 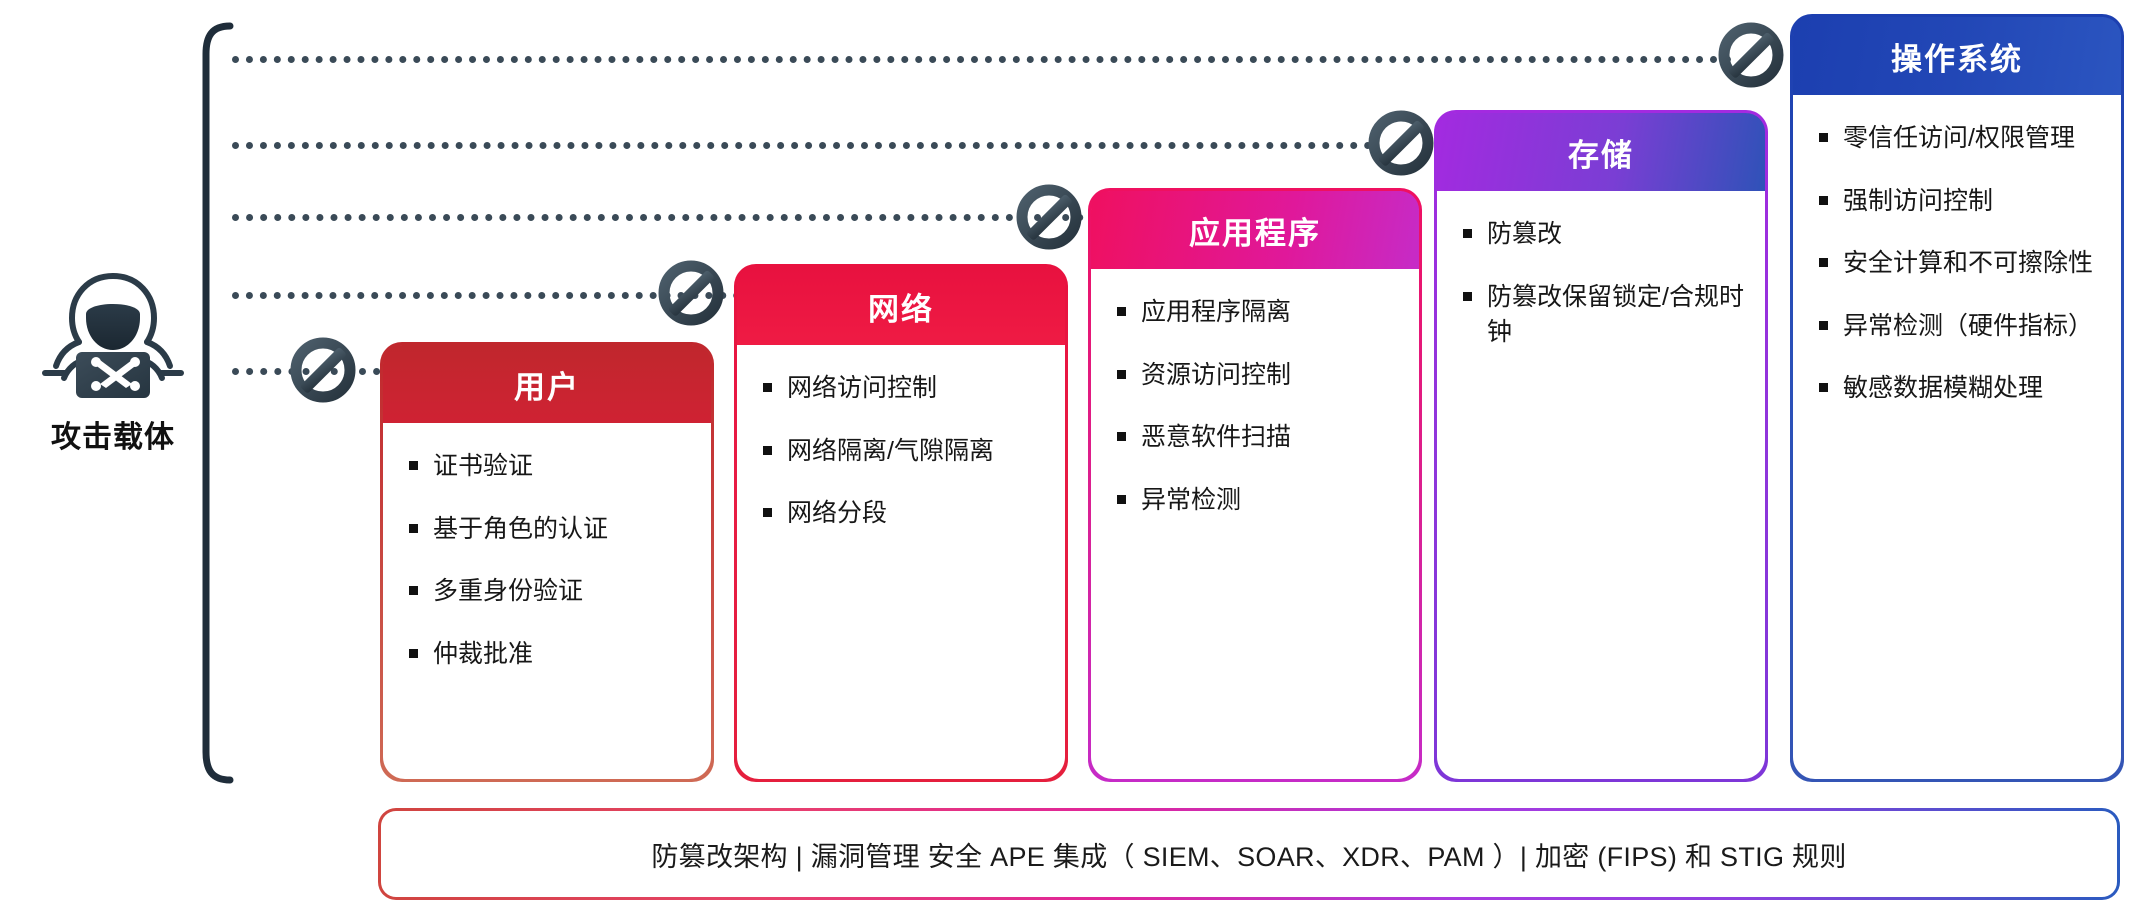 What do you see at coordinates (547, 387) in the screenshot?
I see `pillar-title: 用户` at bounding box center [547, 387].